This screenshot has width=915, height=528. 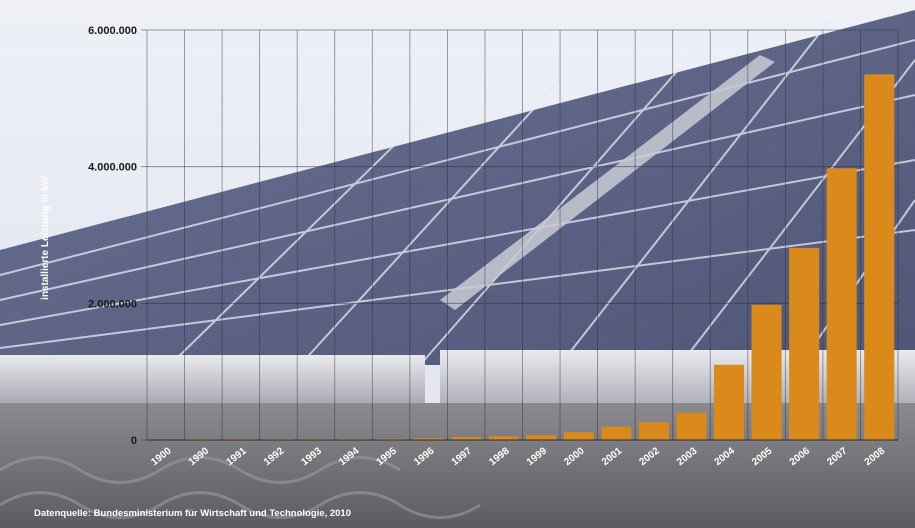 What do you see at coordinates (112, 31) in the screenshot?
I see `y-tick-label: 6.000.000` at bounding box center [112, 31].